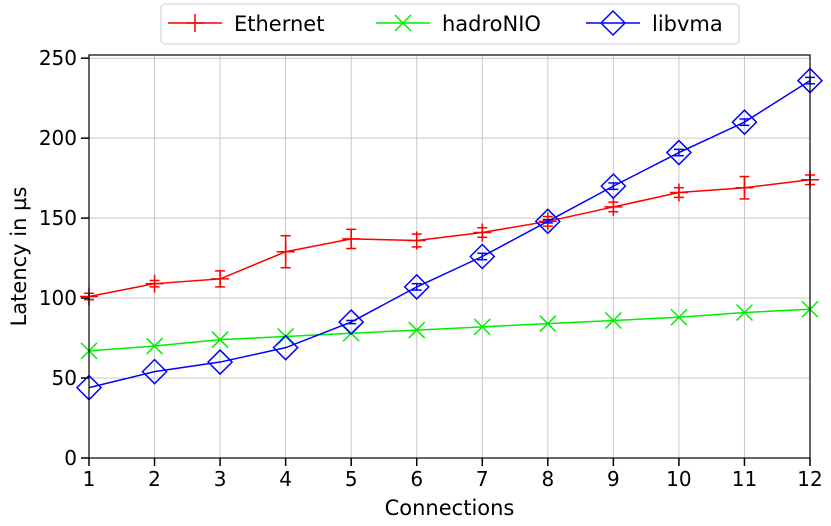 This screenshot has width=831, height=526. Describe the element at coordinates (613, 479) in the screenshot. I see `x-tick-label: 9` at that location.